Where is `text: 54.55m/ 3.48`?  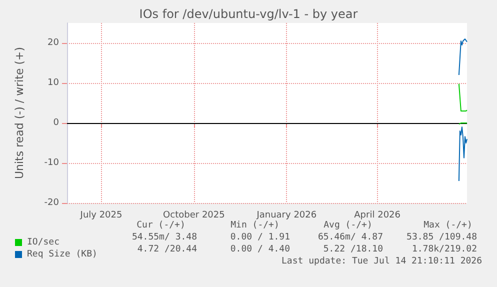 text: 54.55m/ 3.48 is located at coordinates (164, 237).